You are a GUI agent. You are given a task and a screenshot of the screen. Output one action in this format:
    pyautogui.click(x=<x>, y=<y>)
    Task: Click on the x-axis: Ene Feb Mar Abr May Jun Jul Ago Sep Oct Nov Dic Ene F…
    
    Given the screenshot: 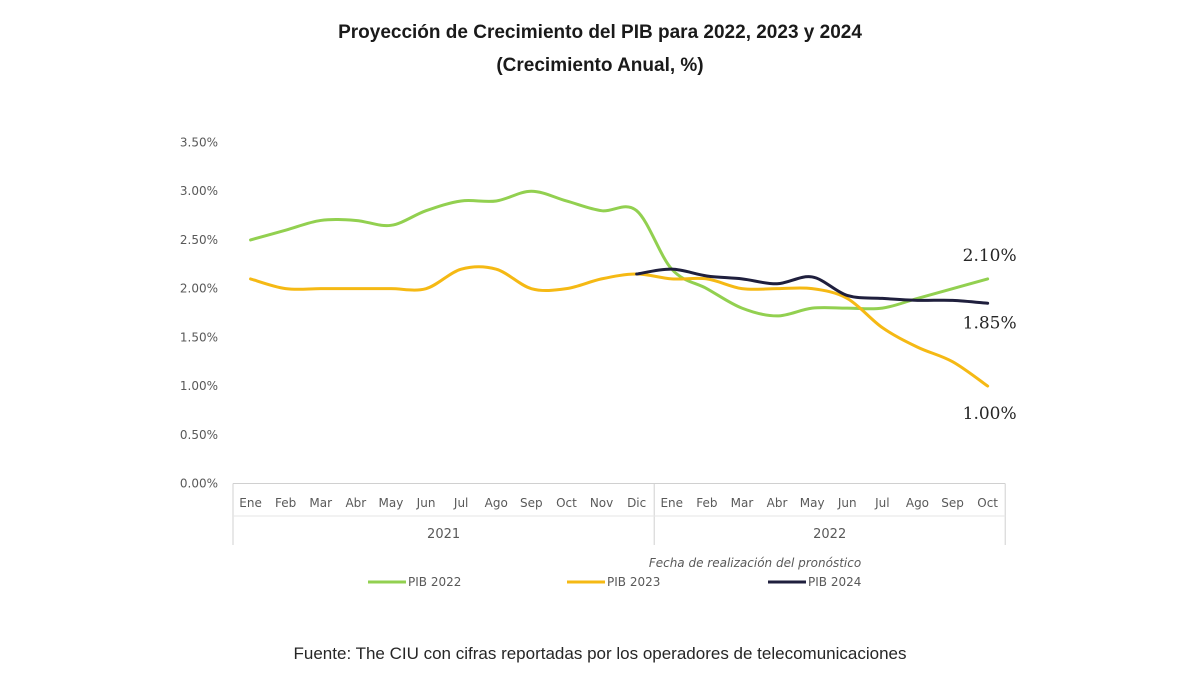 What is the action you would take?
    pyautogui.click(x=619, y=514)
    